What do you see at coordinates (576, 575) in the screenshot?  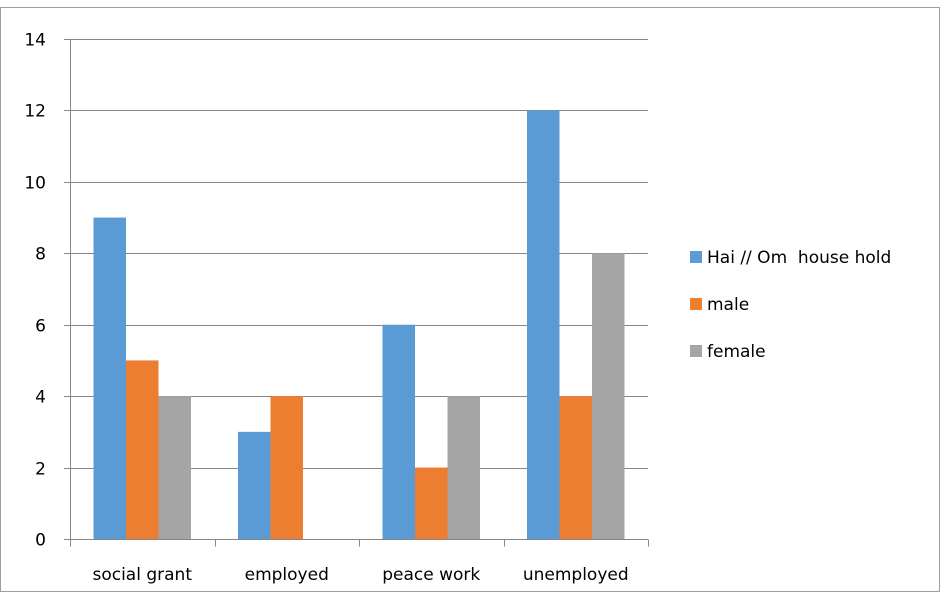 I see `x-tick-label: unemployed` at bounding box center [576, 575].